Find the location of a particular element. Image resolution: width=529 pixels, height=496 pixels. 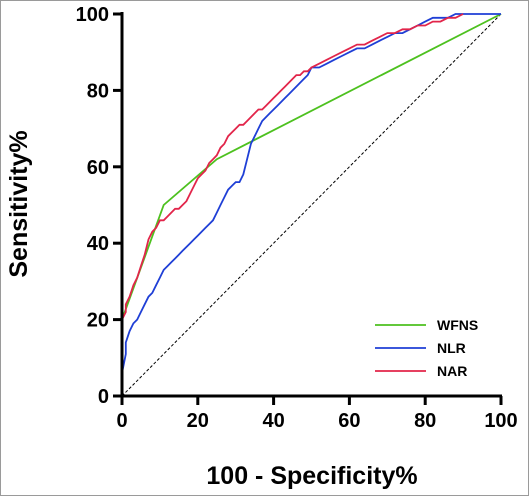

x-tick-label: 60 is located at coordinates (349, 421).